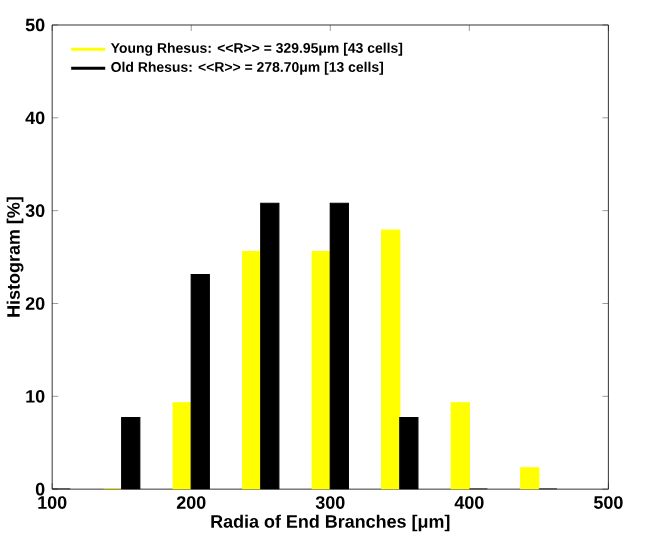 The height and width of the screenshot is (538, 646). Describe the element at coordinates (35, 303) in the screenshot. I see `y-tick-label: 20` at that location.